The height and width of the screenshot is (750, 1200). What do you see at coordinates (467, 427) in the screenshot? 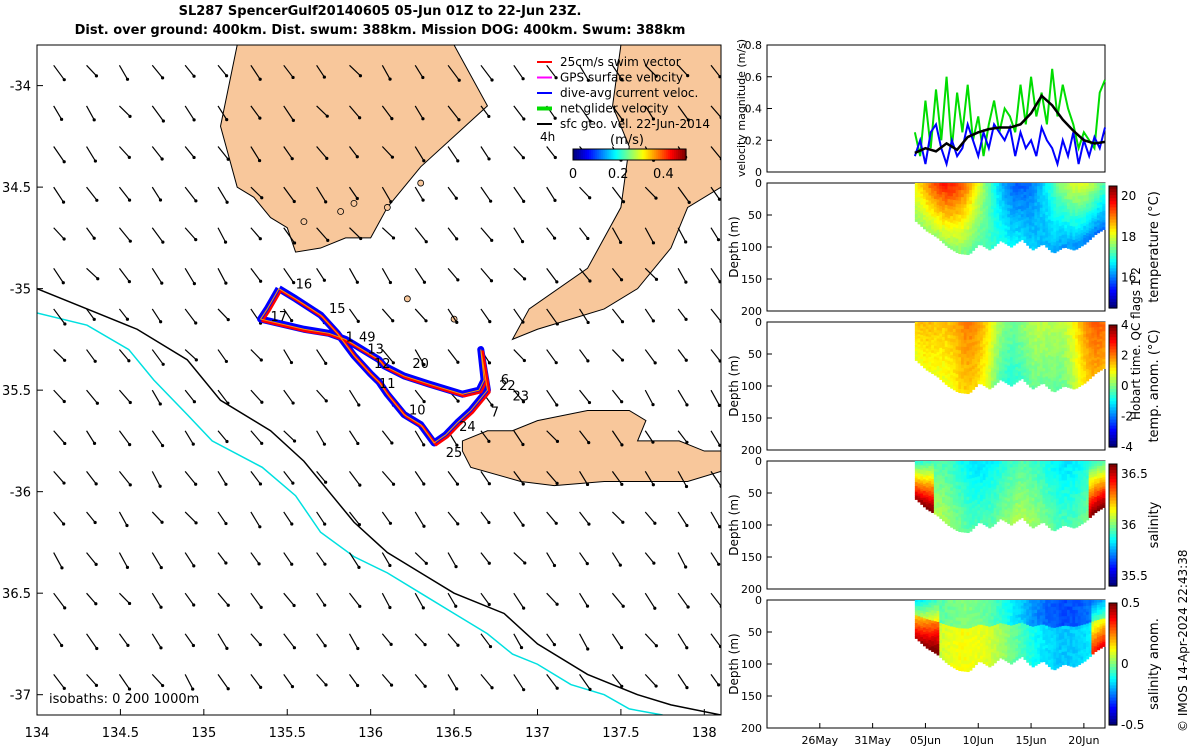
I see `day-label: 24` at bounding box center [467, 427].